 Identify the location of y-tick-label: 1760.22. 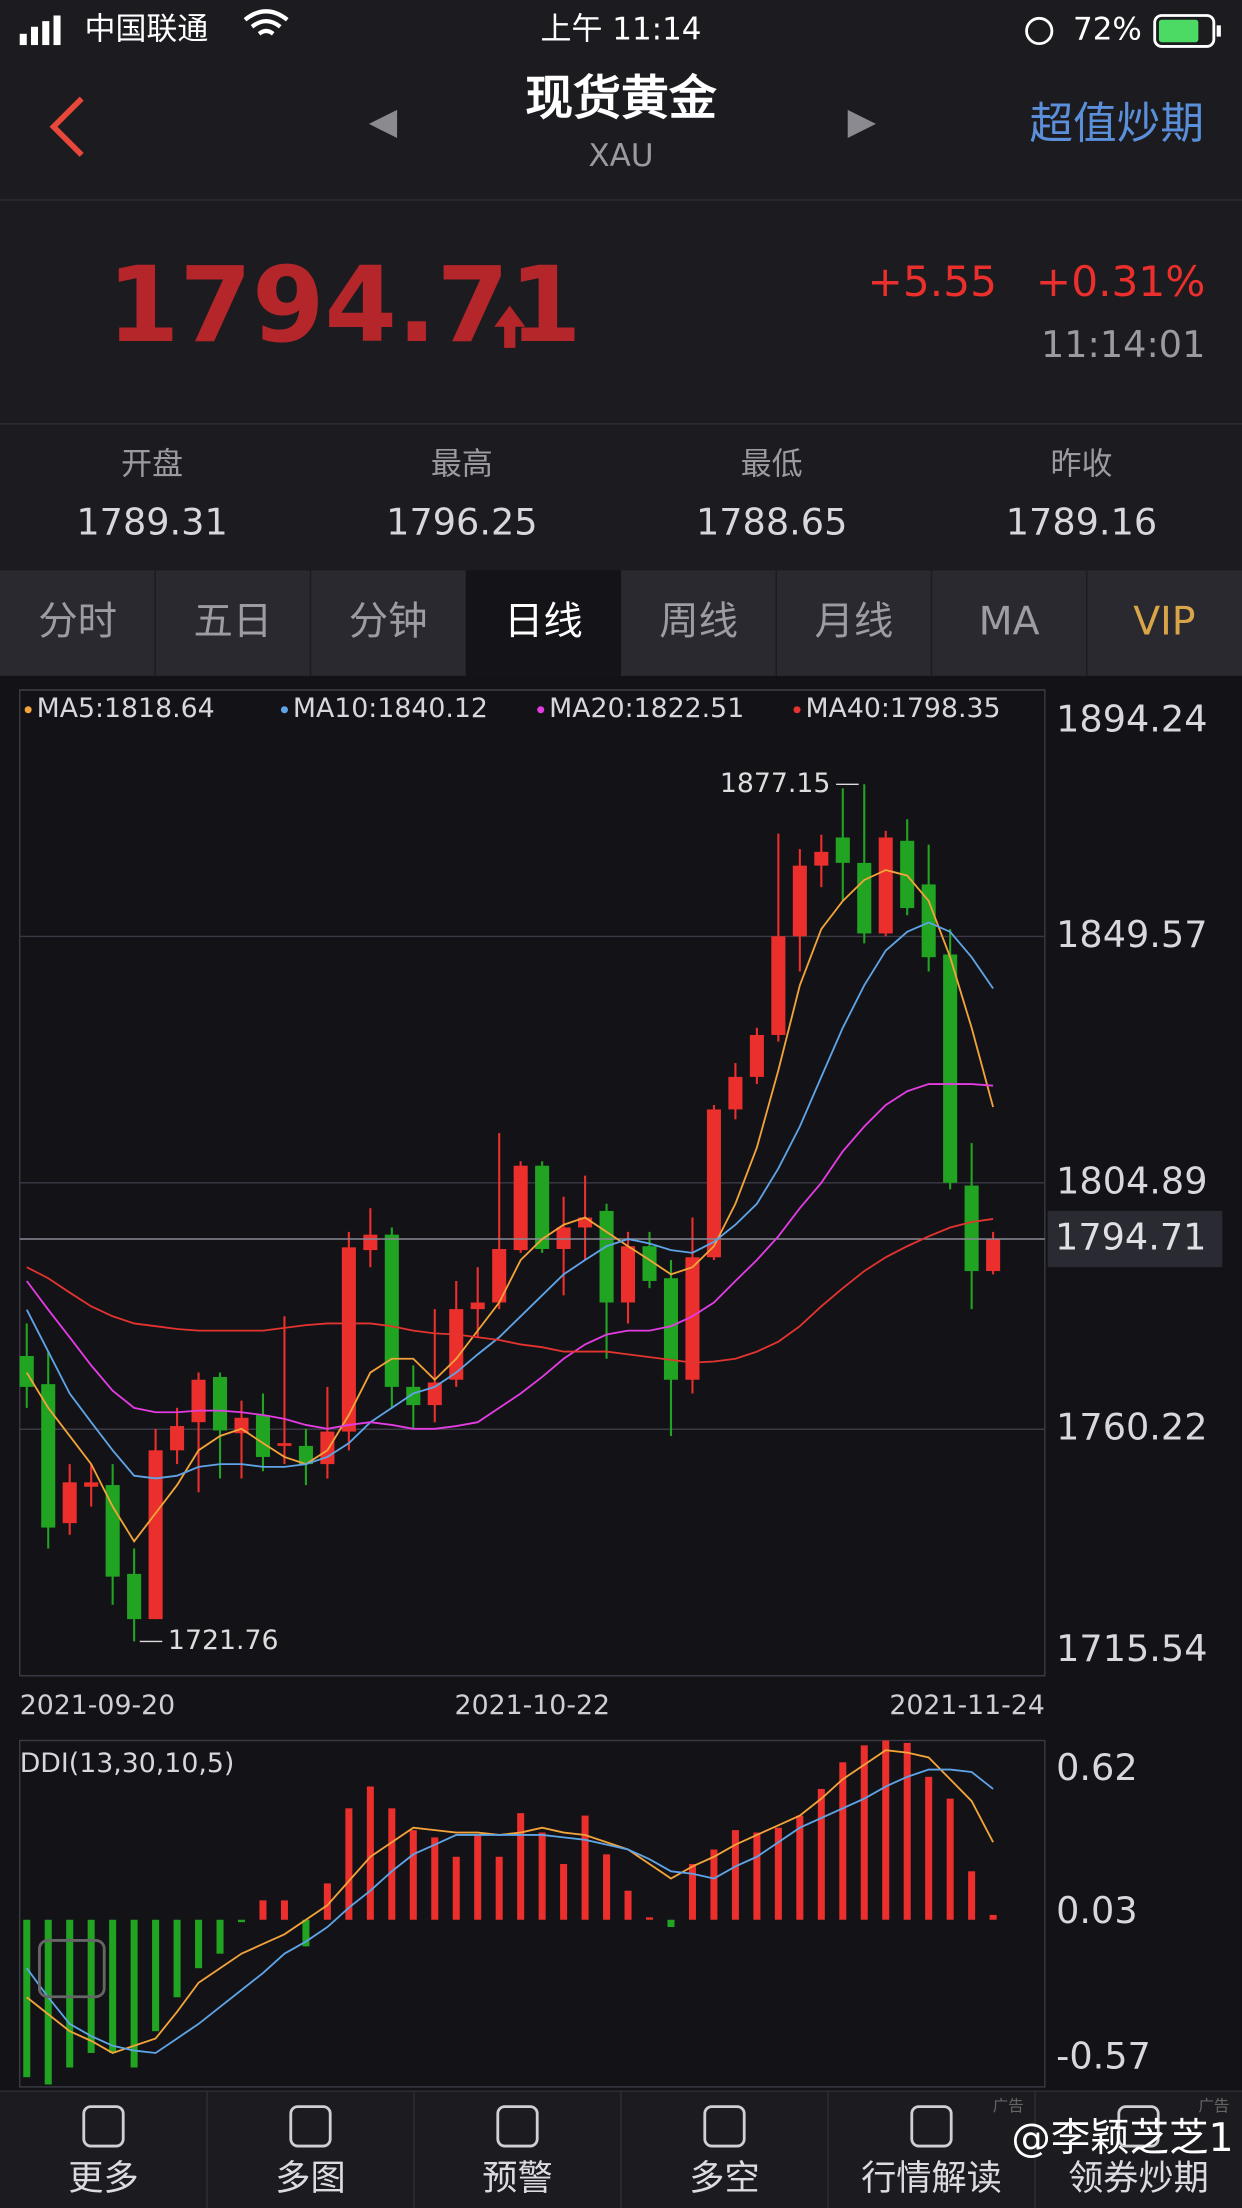
(1131, 1427).